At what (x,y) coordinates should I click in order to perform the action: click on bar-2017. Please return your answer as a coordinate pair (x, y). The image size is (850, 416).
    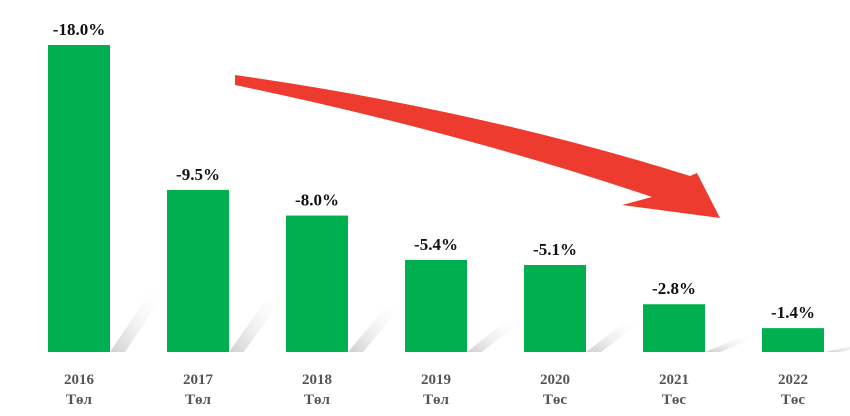
    Looking at the image, I should click on (198, 270).